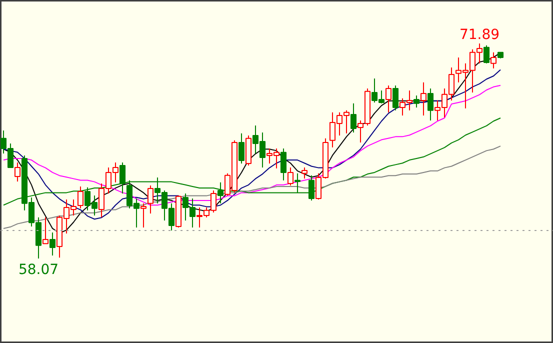 The image size is (553, 343). What do you see at coordinates (38, 270) in the screenshot?
I see `annotation: 58.07` at bounding box center [38, 270].